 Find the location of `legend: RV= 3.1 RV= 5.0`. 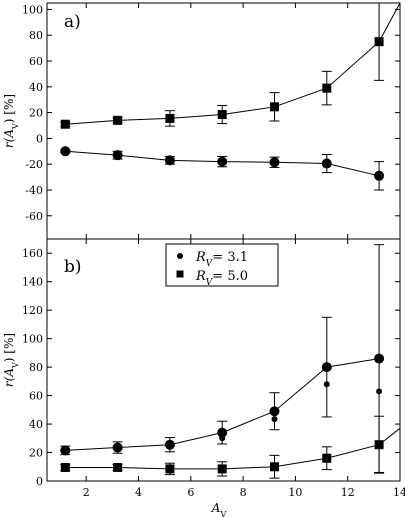

legend: RV= 3.1 RV= 5.0 is located at coordinates (222, 265).